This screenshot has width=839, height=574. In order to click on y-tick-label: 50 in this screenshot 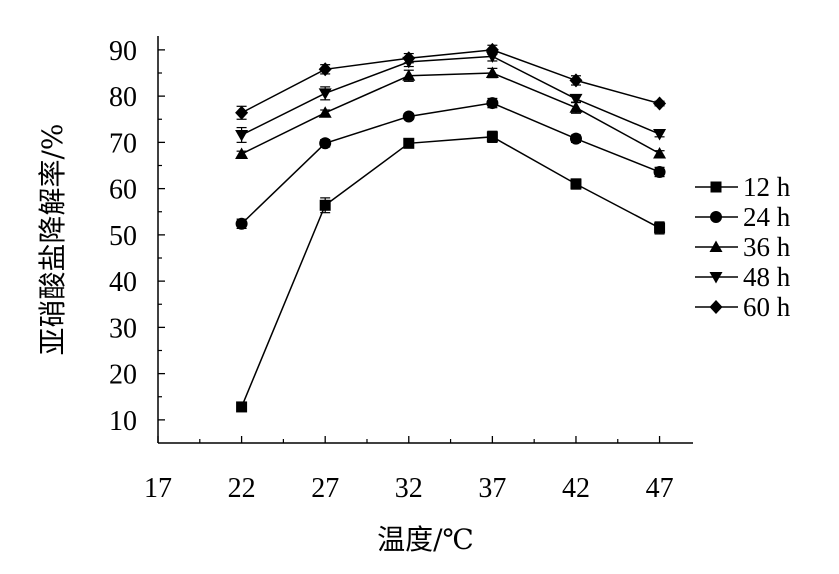, I will do `click(123, 236)`.